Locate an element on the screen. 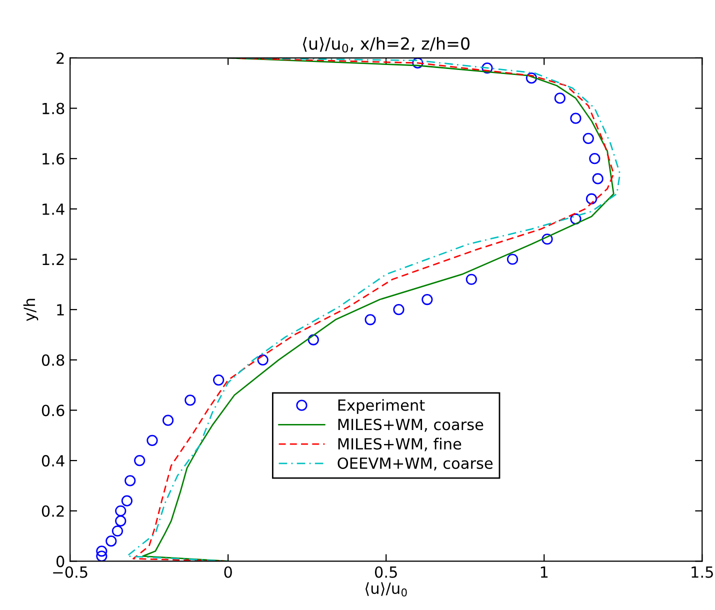 This screenshot has width=715, height=610. y-tick-label: 1.2 is located at coordinates (53, 260).